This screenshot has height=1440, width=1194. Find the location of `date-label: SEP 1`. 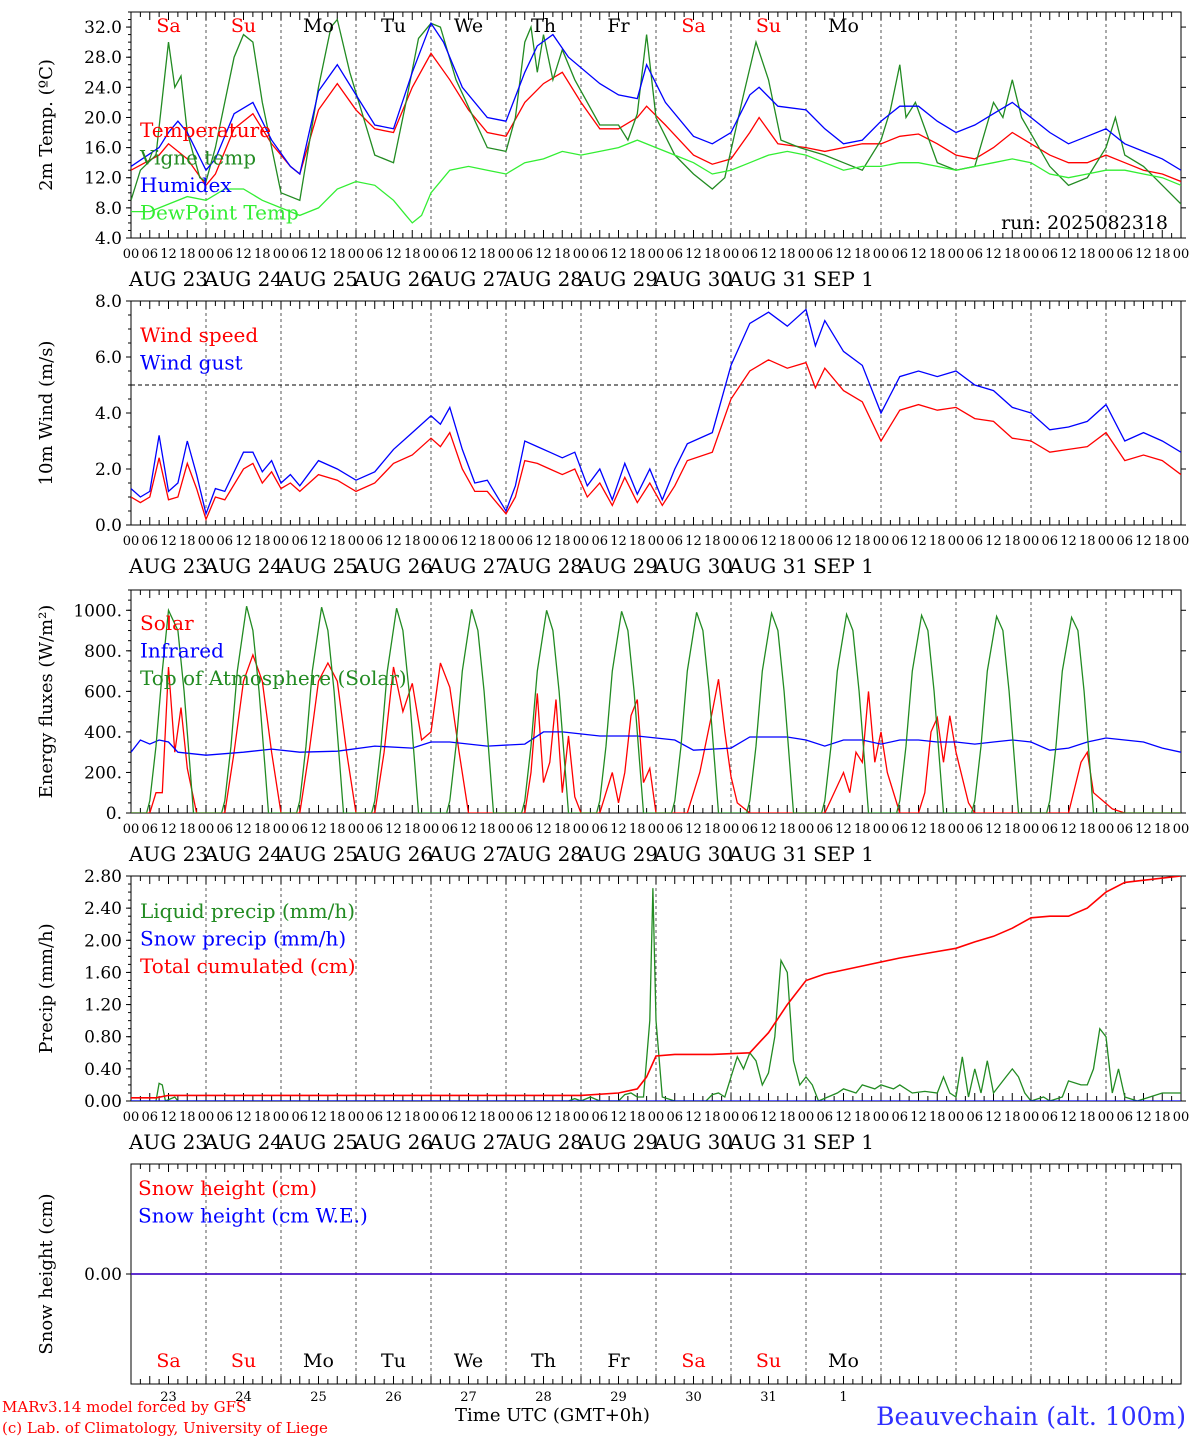

date-label: SEP 1 is located at coordinates (843, 566).